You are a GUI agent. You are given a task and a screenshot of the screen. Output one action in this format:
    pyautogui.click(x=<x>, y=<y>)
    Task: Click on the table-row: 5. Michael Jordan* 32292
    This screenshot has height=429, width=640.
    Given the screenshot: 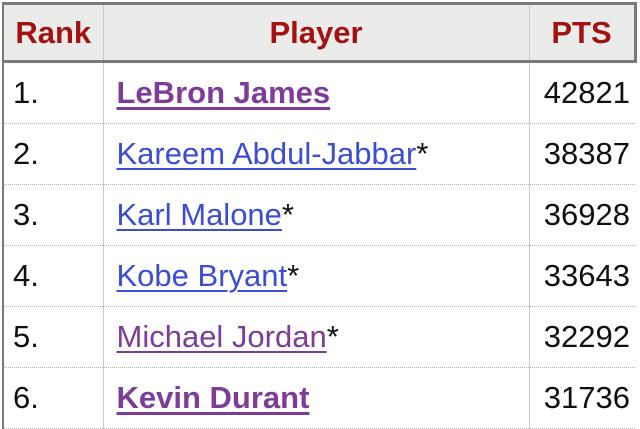 What is the action you would take?
    pyautogui.click(x=319, y=337)
    